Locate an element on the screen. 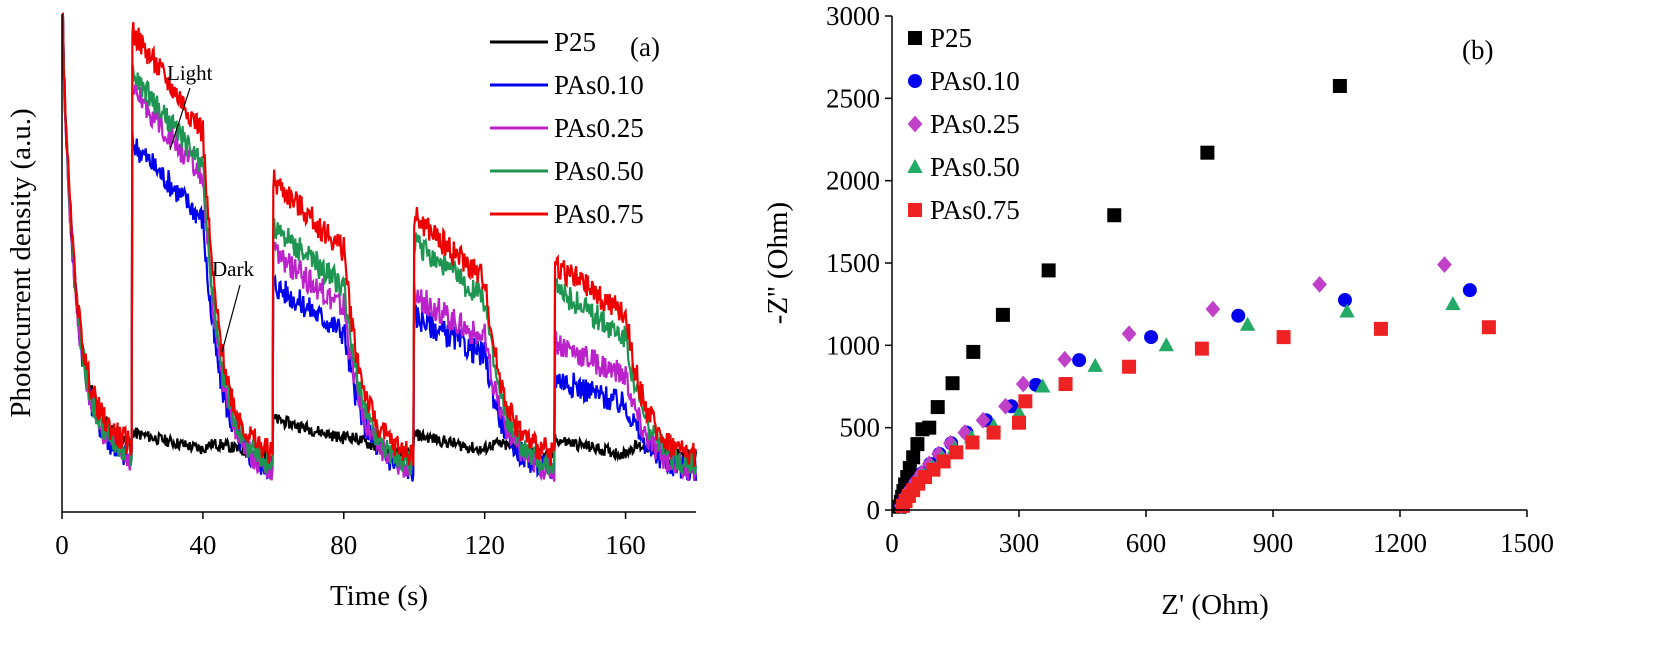  panel-b-x-tick-label: 1200 is located at coordinates (1400, 543).